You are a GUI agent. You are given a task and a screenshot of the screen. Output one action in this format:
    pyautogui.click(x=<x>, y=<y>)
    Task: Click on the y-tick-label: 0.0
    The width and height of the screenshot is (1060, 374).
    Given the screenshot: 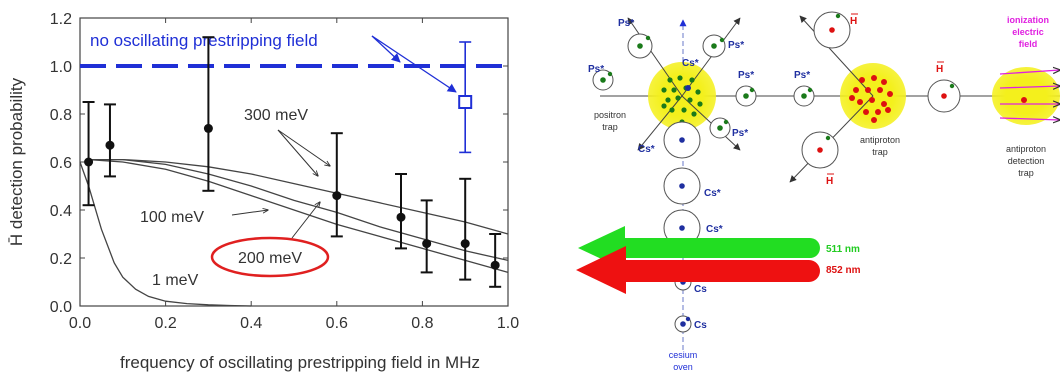 What is the action you would take?
    pyautogui.click(x=61, y=307)
    